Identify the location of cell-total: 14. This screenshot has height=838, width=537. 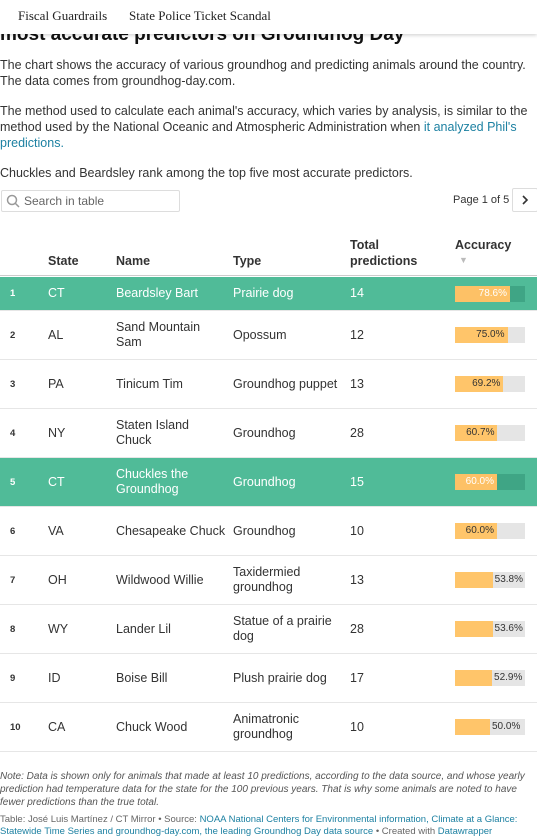
(357, 293).